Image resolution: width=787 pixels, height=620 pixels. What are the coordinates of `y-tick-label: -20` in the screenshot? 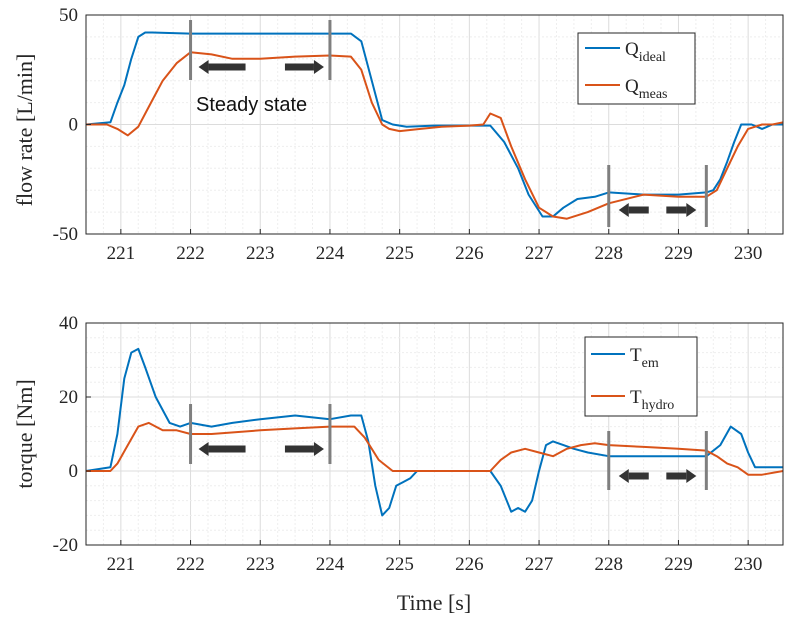 It's located at (65, 545).